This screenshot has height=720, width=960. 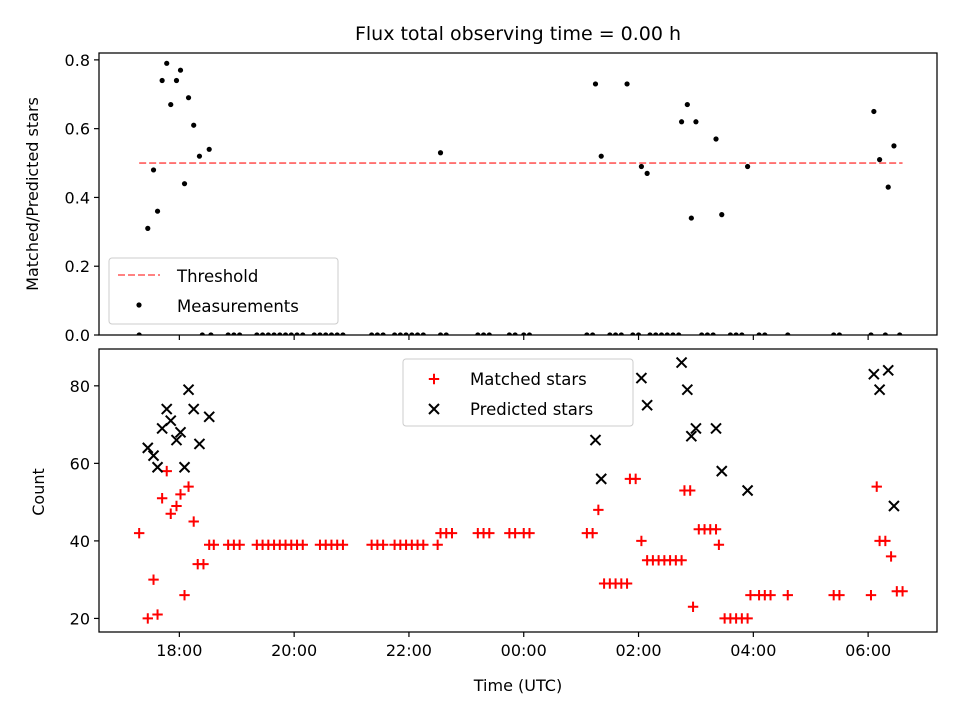 I want to click on legend-measurements-label: Measurements, so click(x=238, y=306).